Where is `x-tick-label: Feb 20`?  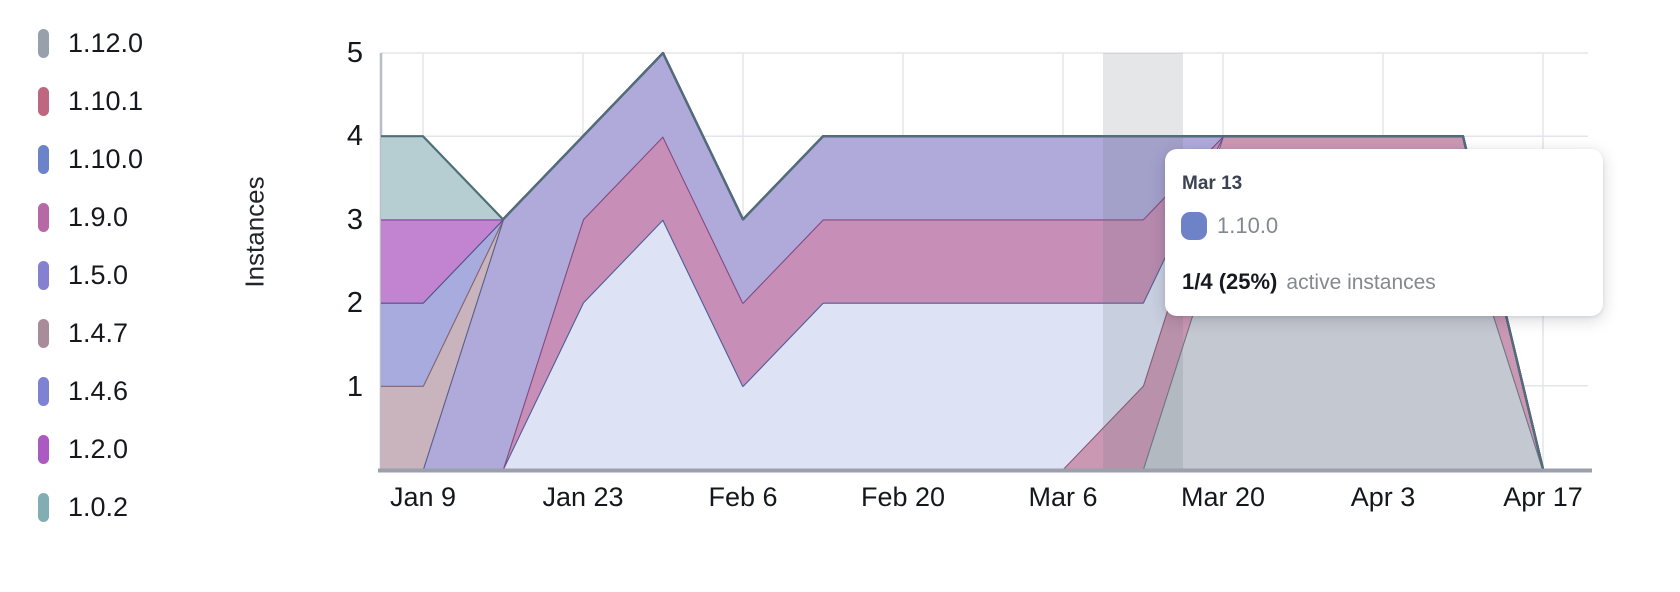 x-tick-label: Feb 20 is located at coordinates (903, 497).